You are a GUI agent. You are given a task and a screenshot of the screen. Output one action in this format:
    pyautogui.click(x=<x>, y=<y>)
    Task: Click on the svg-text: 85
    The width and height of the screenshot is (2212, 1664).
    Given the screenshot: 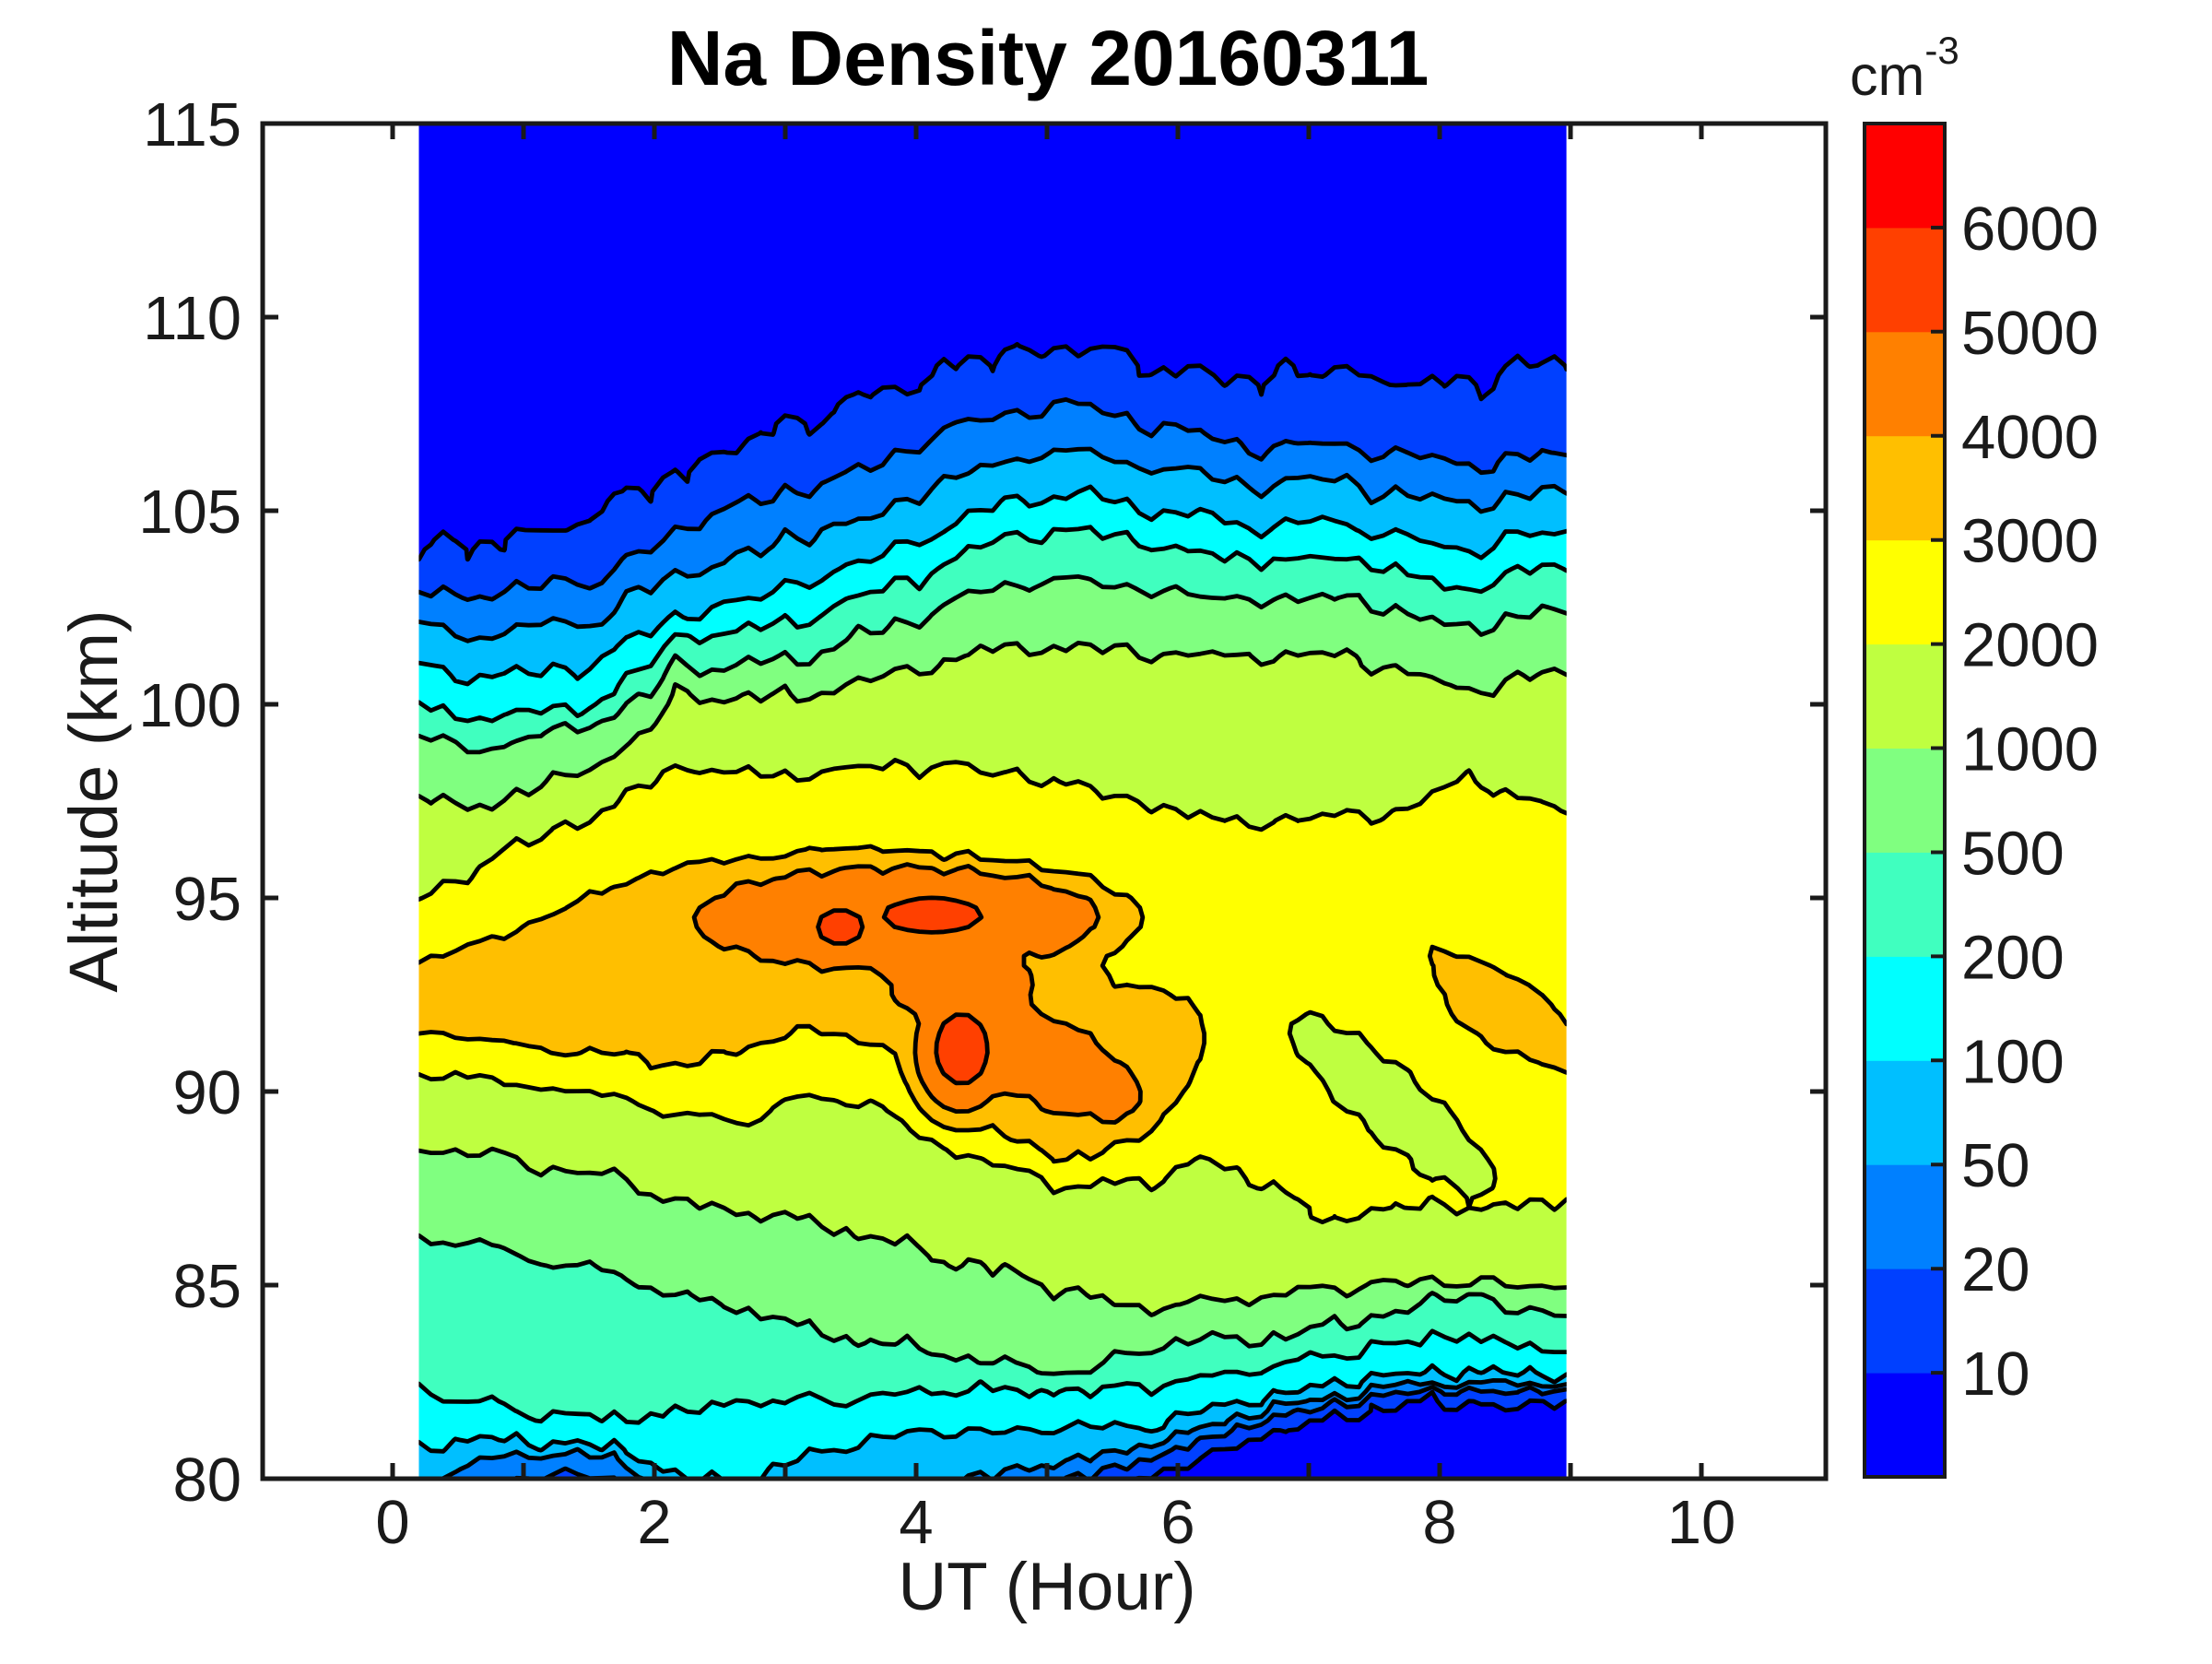 What is the action you would take?
    pyautogui.click(x=206, y=1286)
    